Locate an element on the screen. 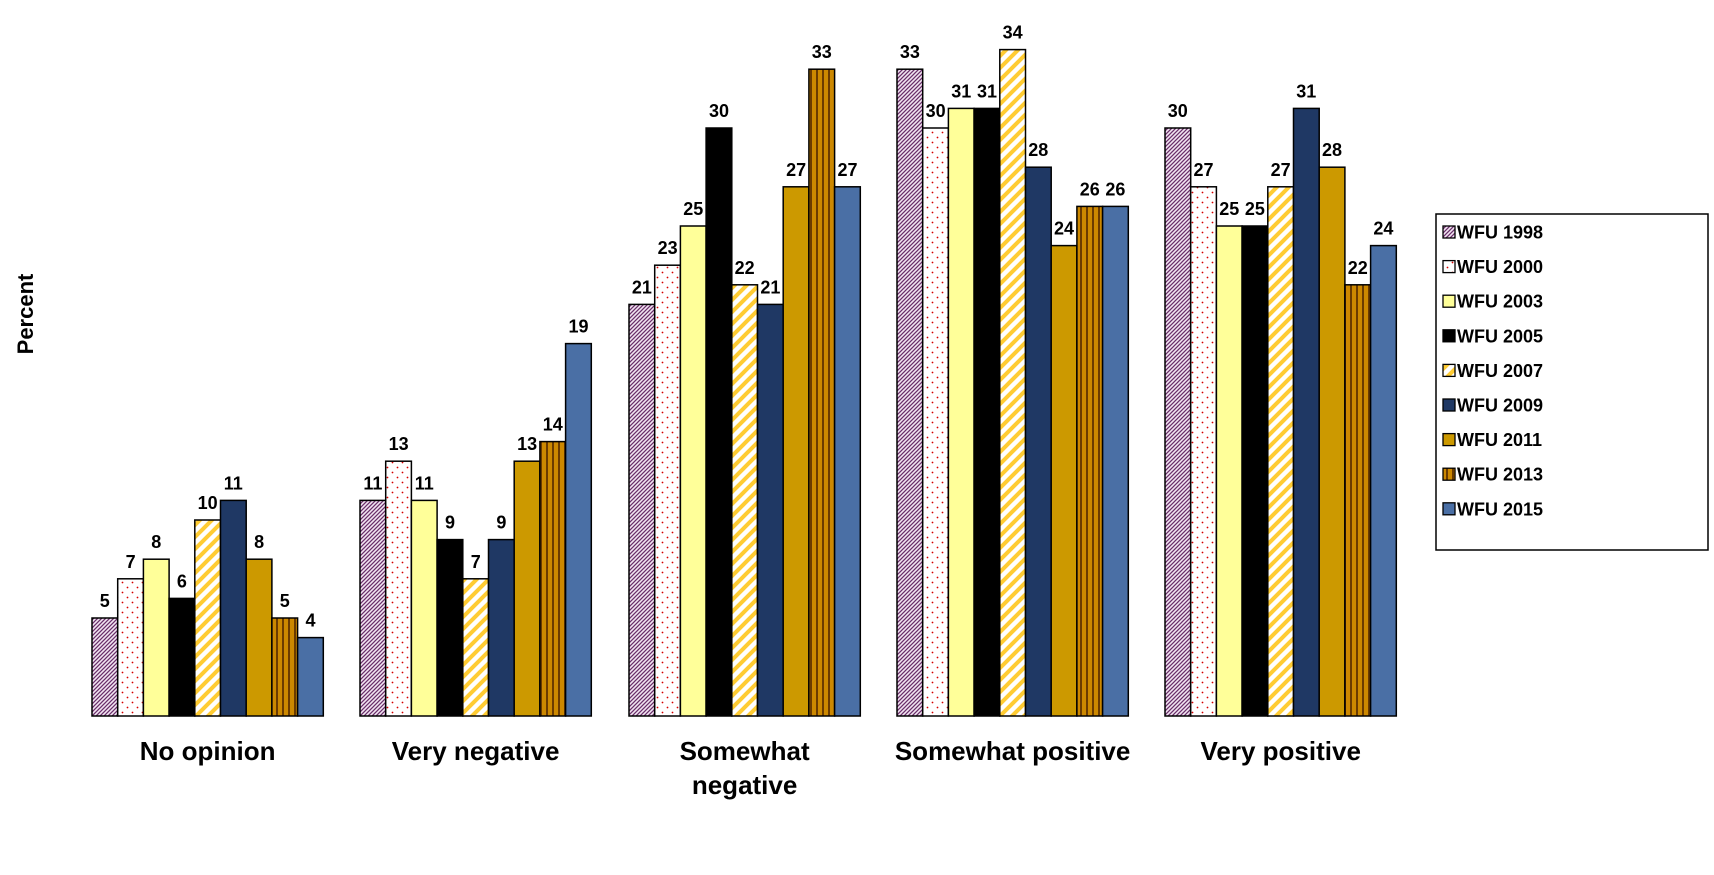  legend-label: WFU 2013 is located at coordinates (1500, 475).